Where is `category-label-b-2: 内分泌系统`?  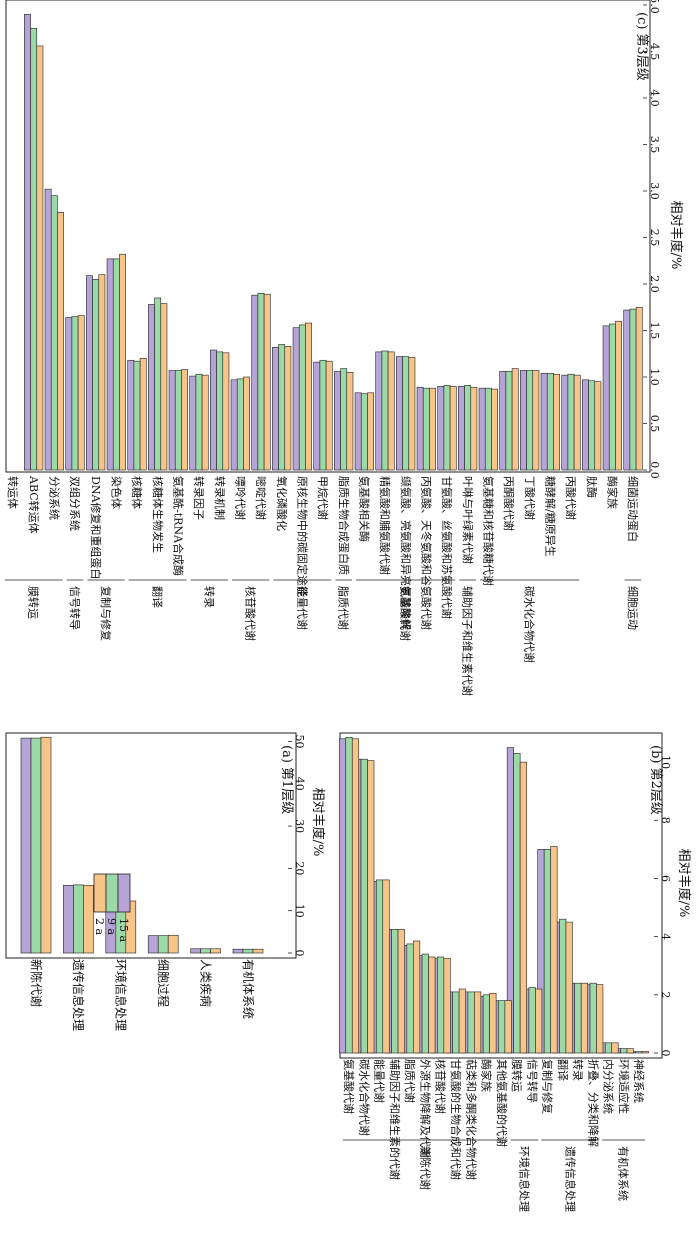
category-label-b-2: 内分泌系统 is located at coordinates (609, 1086).